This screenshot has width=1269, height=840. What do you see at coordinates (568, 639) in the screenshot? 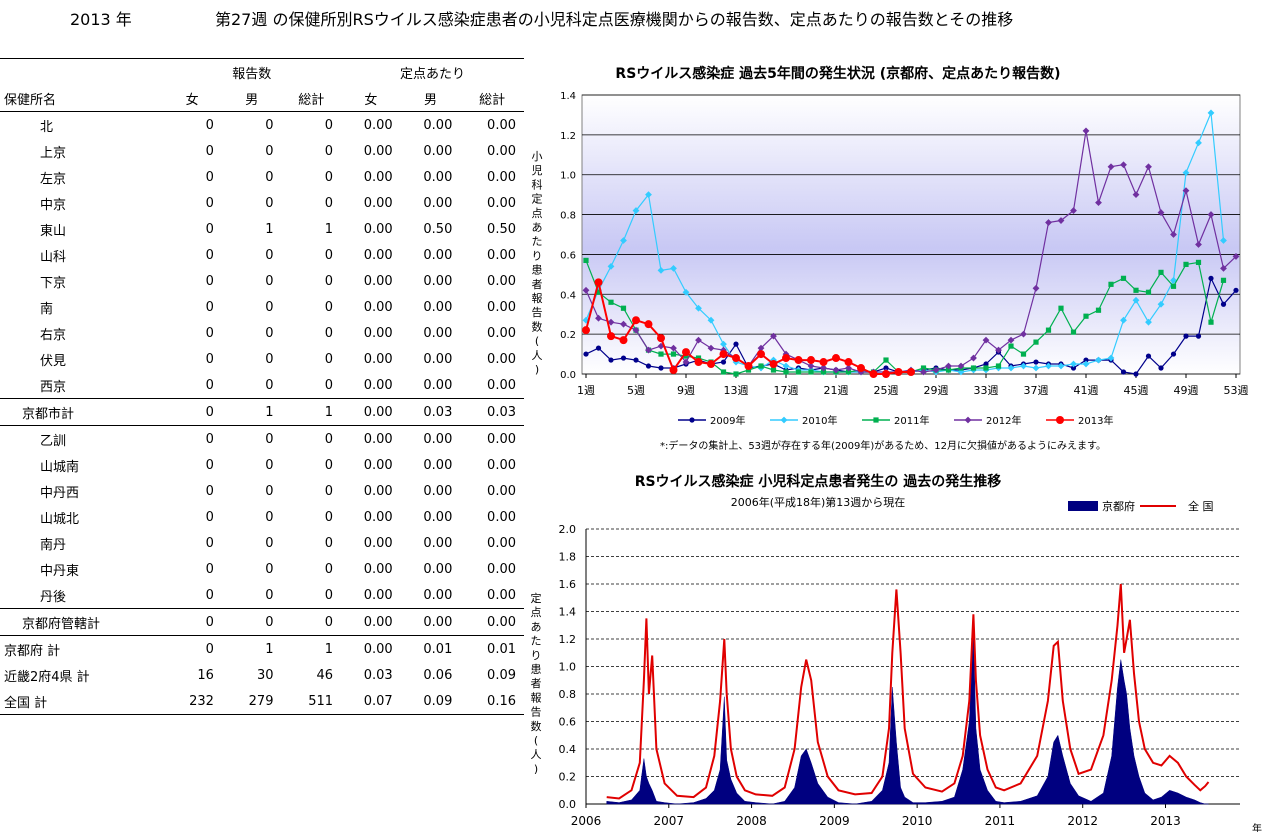
I see `chart2-y-tick: 1.2` at bounding box center [568, 639].